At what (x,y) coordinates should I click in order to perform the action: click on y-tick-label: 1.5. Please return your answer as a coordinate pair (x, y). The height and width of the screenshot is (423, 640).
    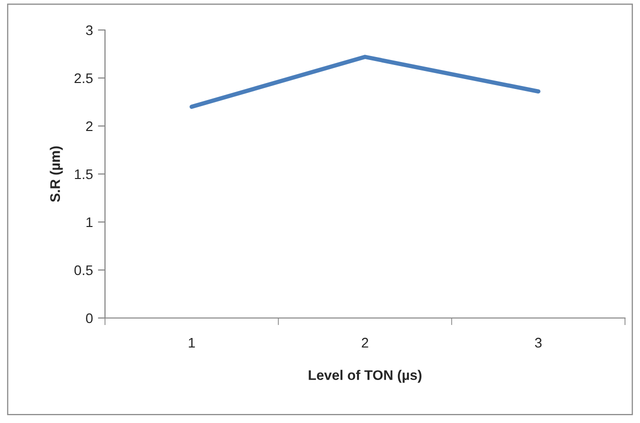
    Looking at the image, I should click on (83, 174).